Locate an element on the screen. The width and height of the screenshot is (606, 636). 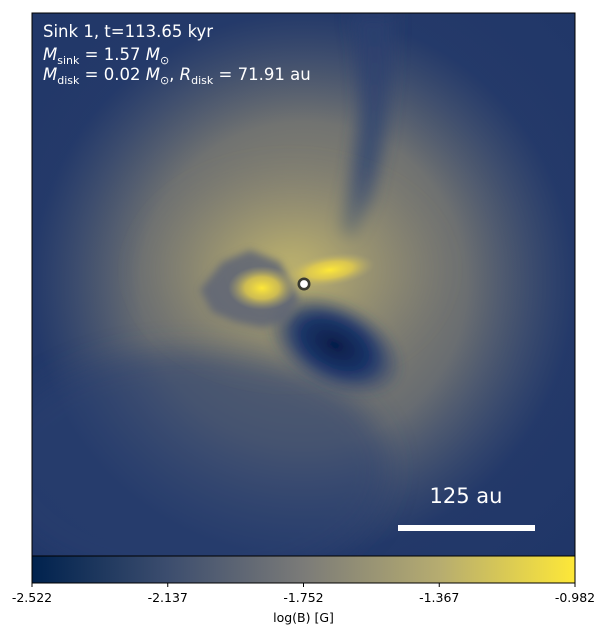
colorbar-tick-label: -0.982 is located at coordinates (575, 597).